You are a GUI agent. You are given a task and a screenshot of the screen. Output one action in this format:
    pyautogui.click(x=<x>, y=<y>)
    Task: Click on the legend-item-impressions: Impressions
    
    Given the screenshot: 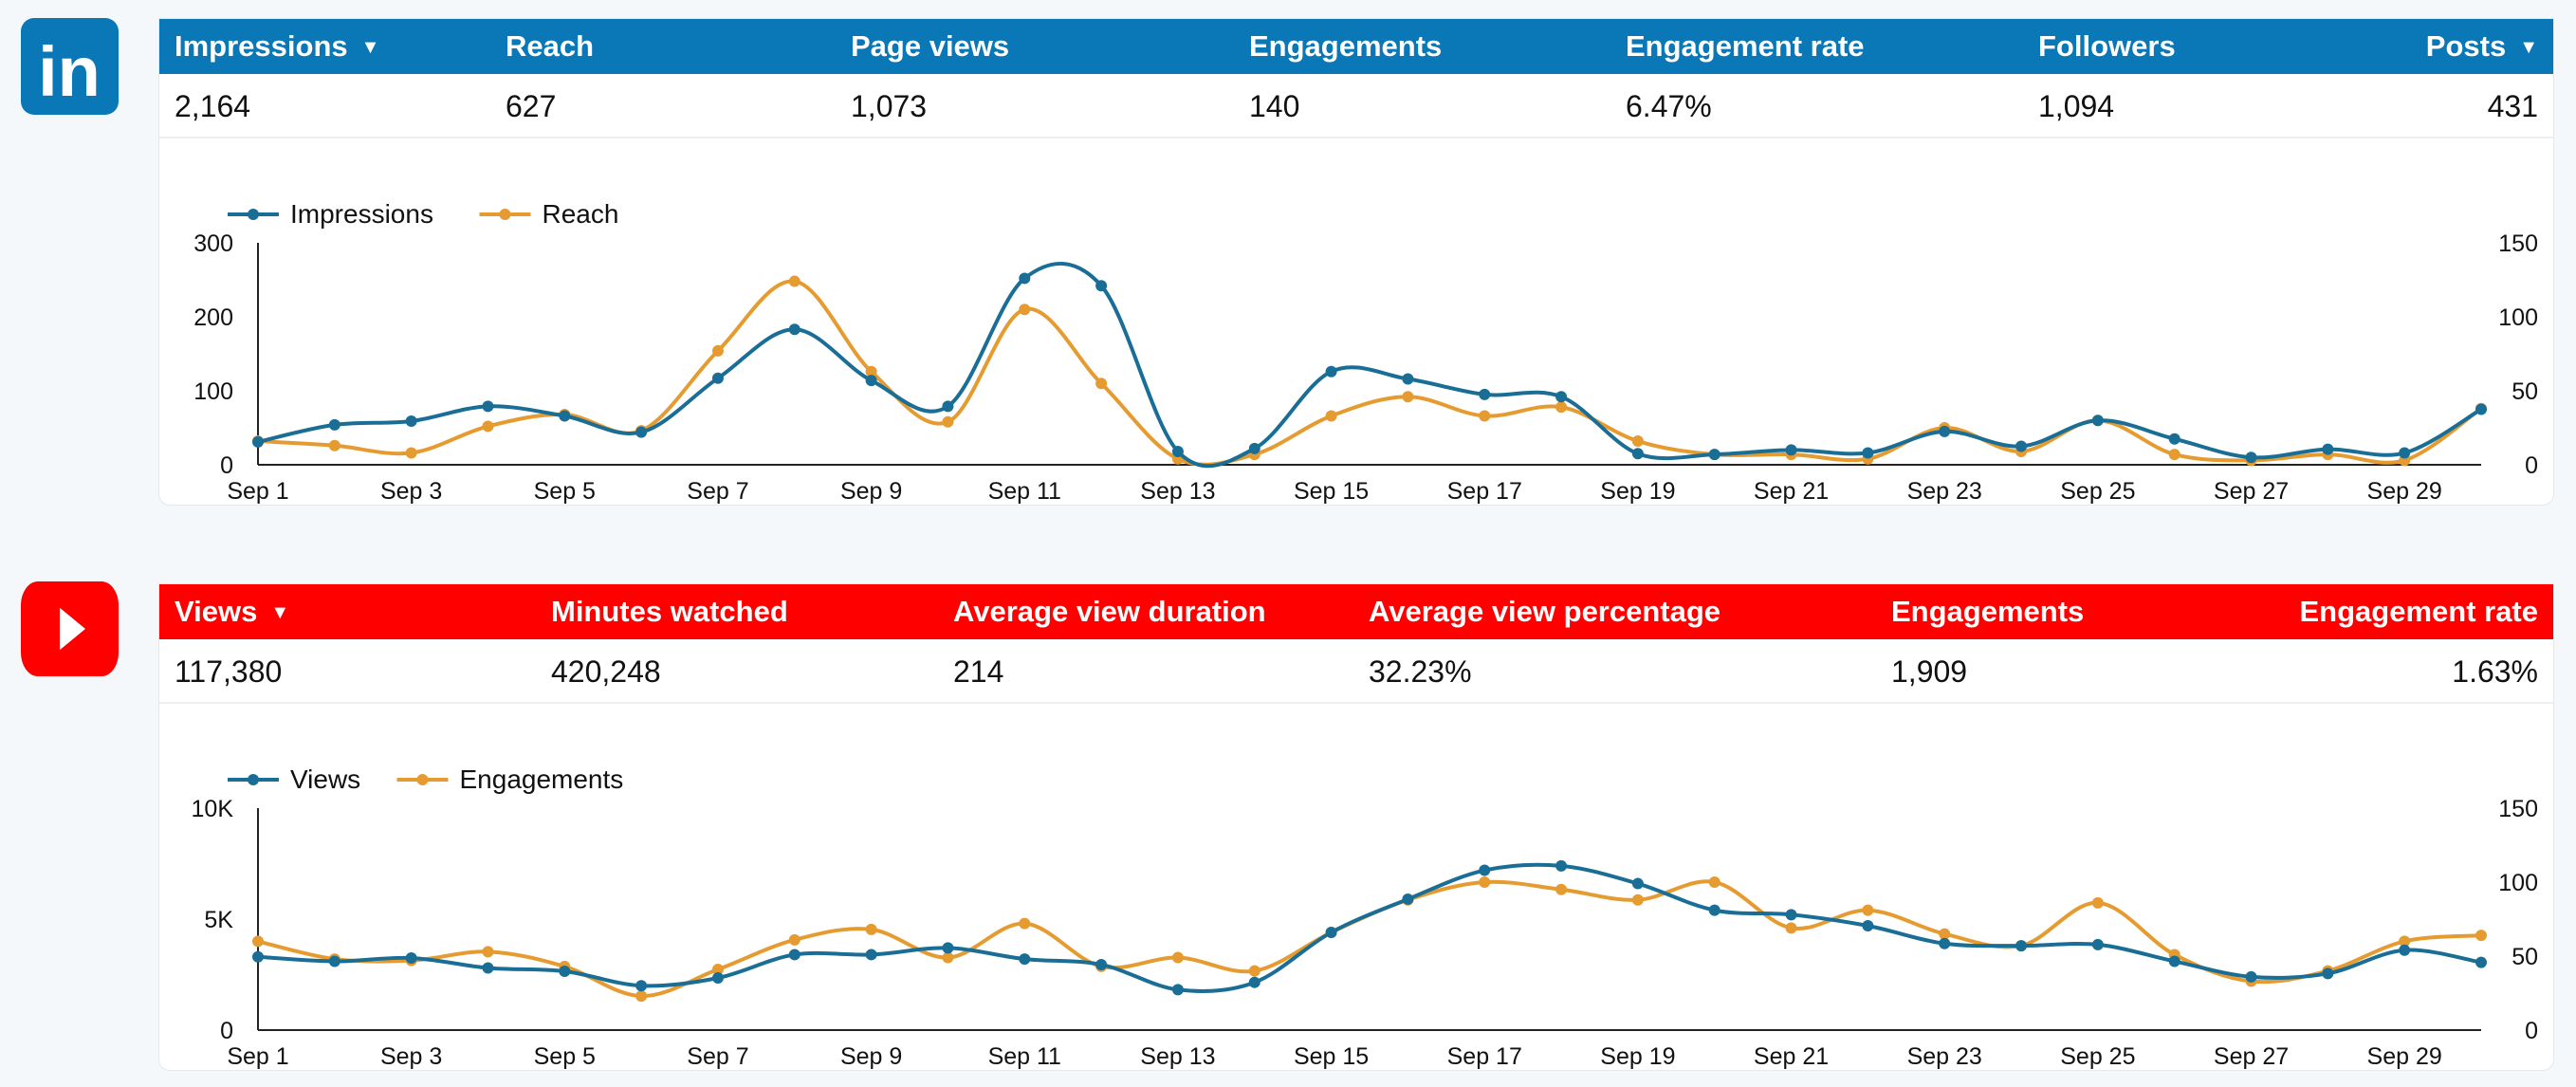 What is the action you would take?
    pyautogui.click(x=330, y=214)
    